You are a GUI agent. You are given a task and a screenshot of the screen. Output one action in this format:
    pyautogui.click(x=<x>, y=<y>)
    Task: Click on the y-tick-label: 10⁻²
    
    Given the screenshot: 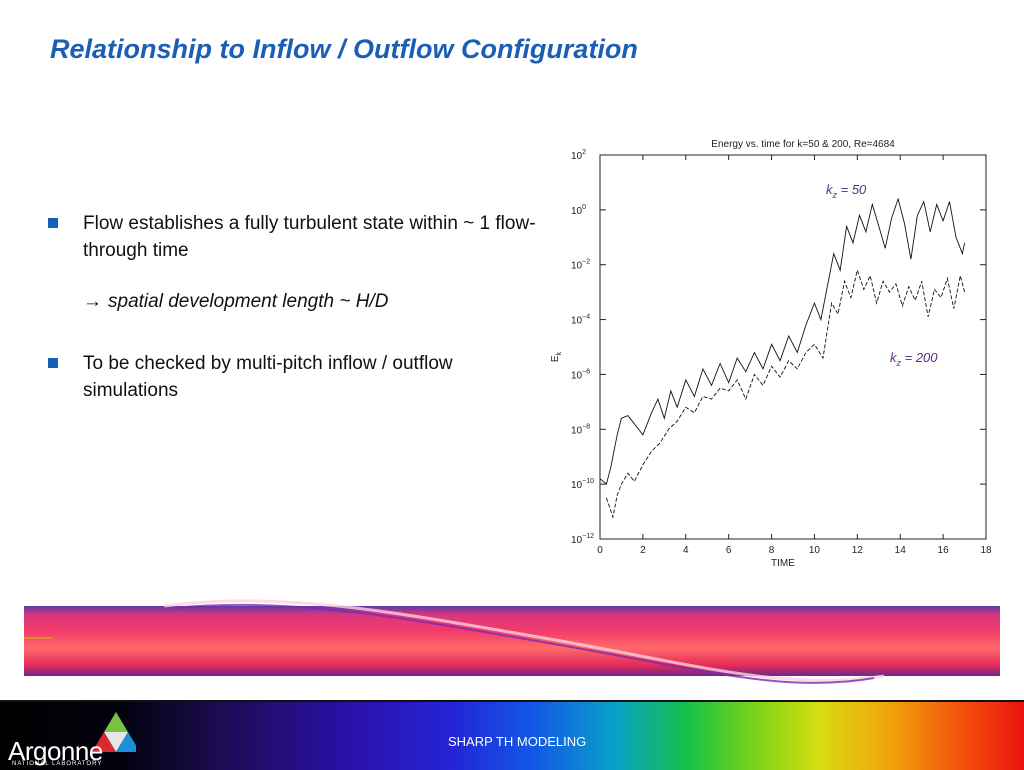 What is the action you would take?
    pyautogui.click(x=580, y=265)
    